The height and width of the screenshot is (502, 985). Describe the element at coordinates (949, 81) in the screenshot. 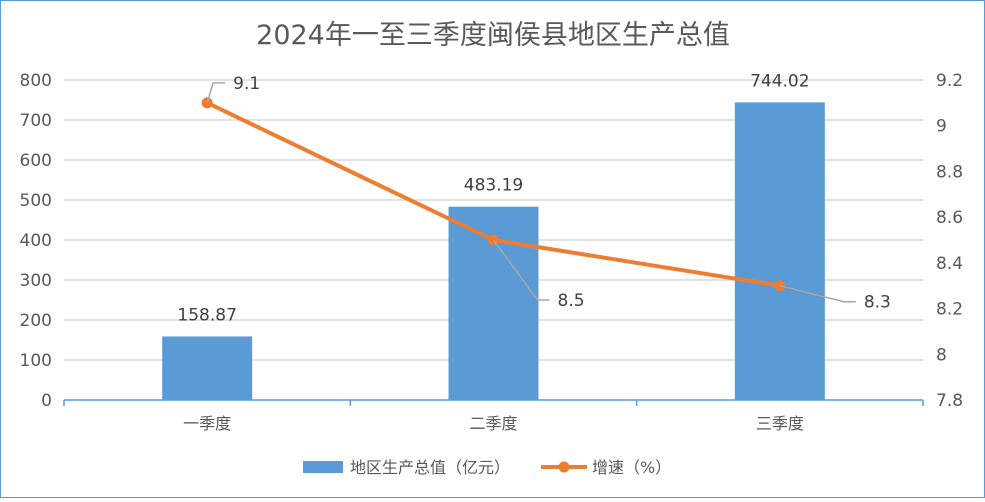

I see `y-right-tick-label: 9.2` at that location.